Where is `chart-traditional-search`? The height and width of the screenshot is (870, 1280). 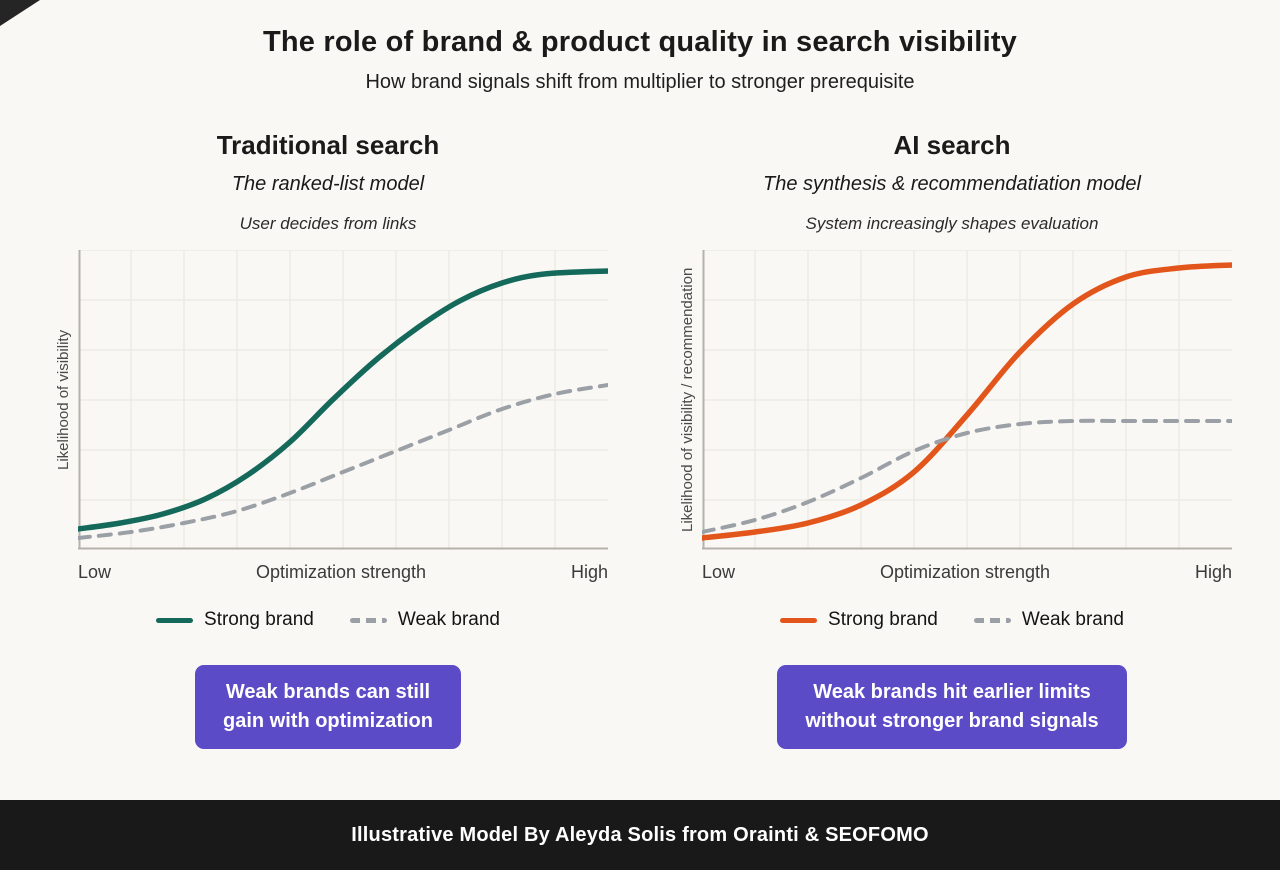 chart-traditional-search is located at coordinates (343, 400).